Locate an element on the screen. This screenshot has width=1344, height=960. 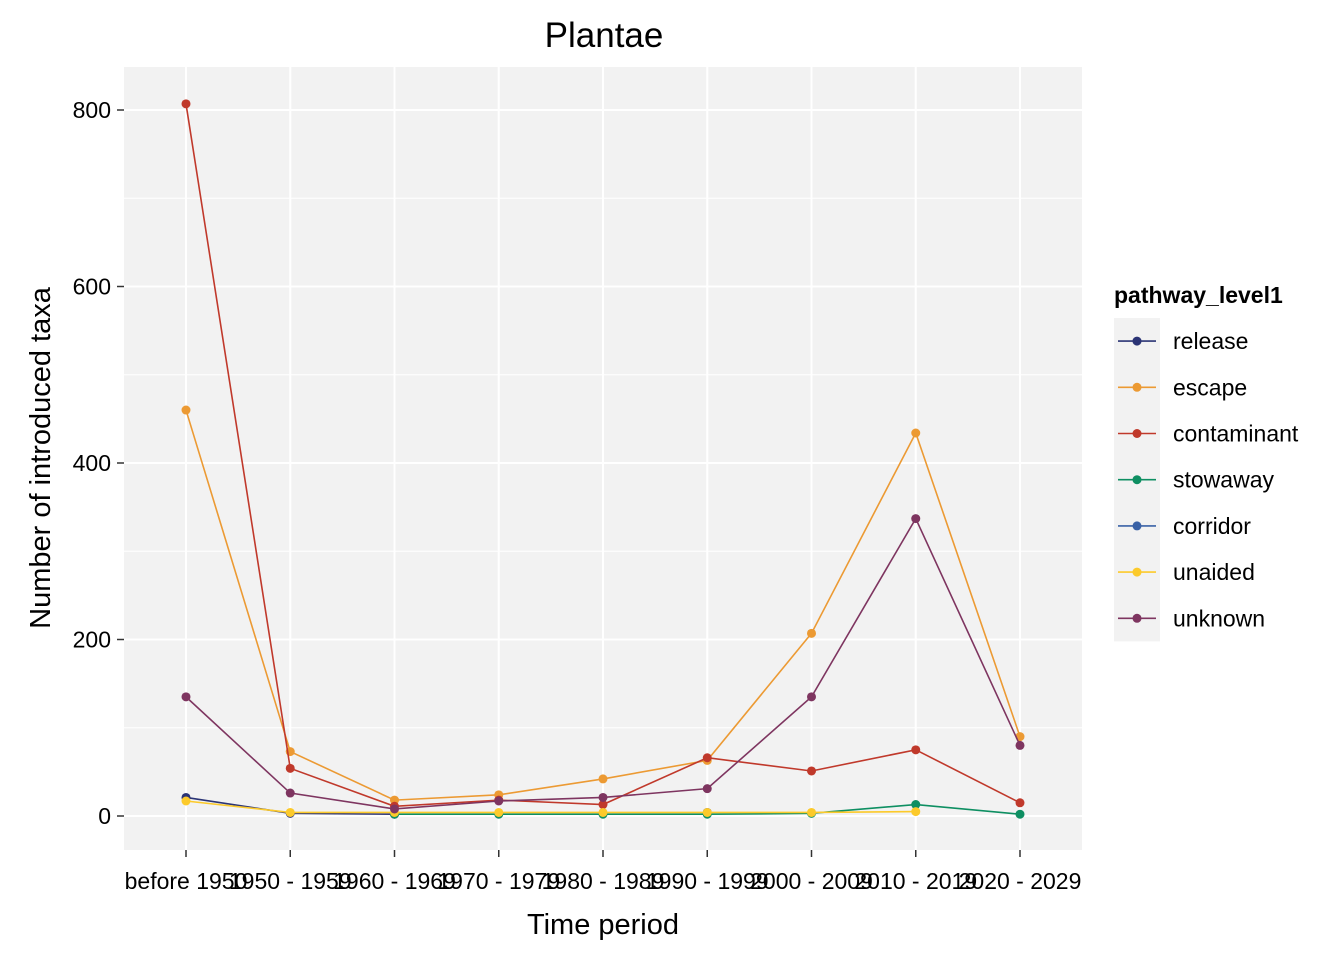
y-tick-label: 0 is located at coordinates (104, 816).